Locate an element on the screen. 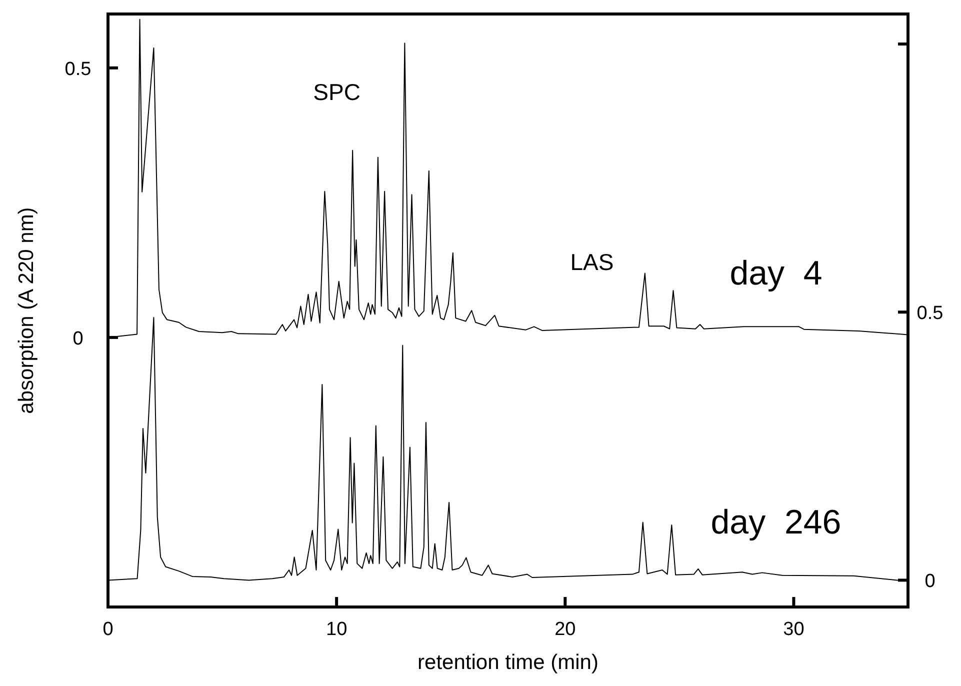  series-label: day 4 is located at coordinates (776, 273).